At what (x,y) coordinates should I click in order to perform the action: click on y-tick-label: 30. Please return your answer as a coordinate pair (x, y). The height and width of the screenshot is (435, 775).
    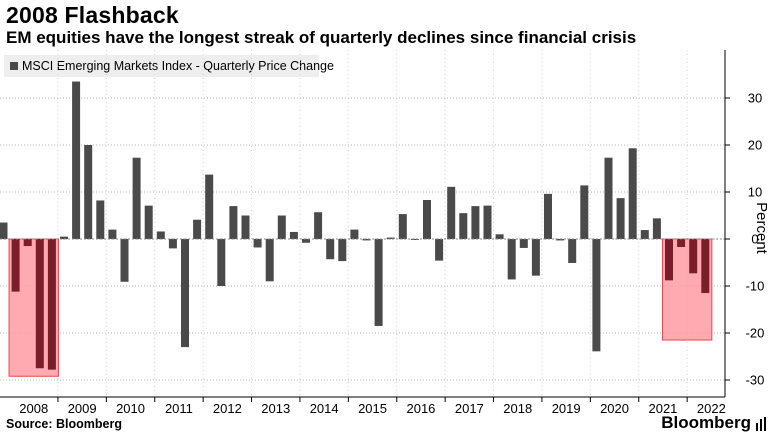
    Looking at the image, I should click on (755, 98).